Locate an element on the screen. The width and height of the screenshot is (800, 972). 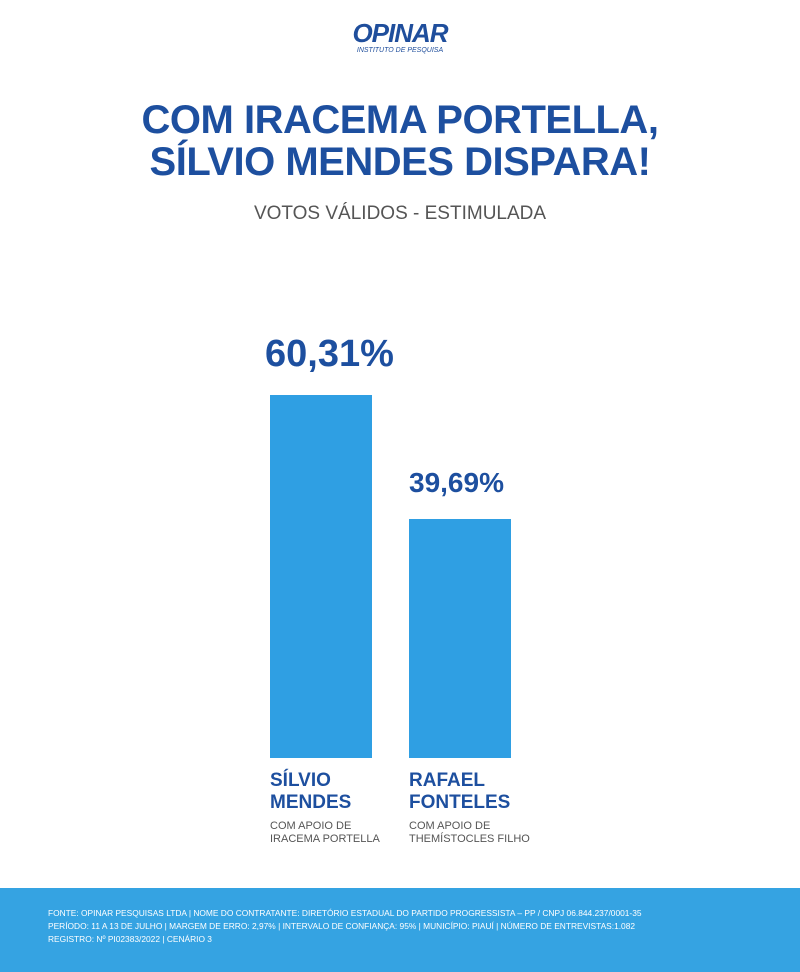
category-label: SÍLVIO MENDES is located at coordinates (311, 791).